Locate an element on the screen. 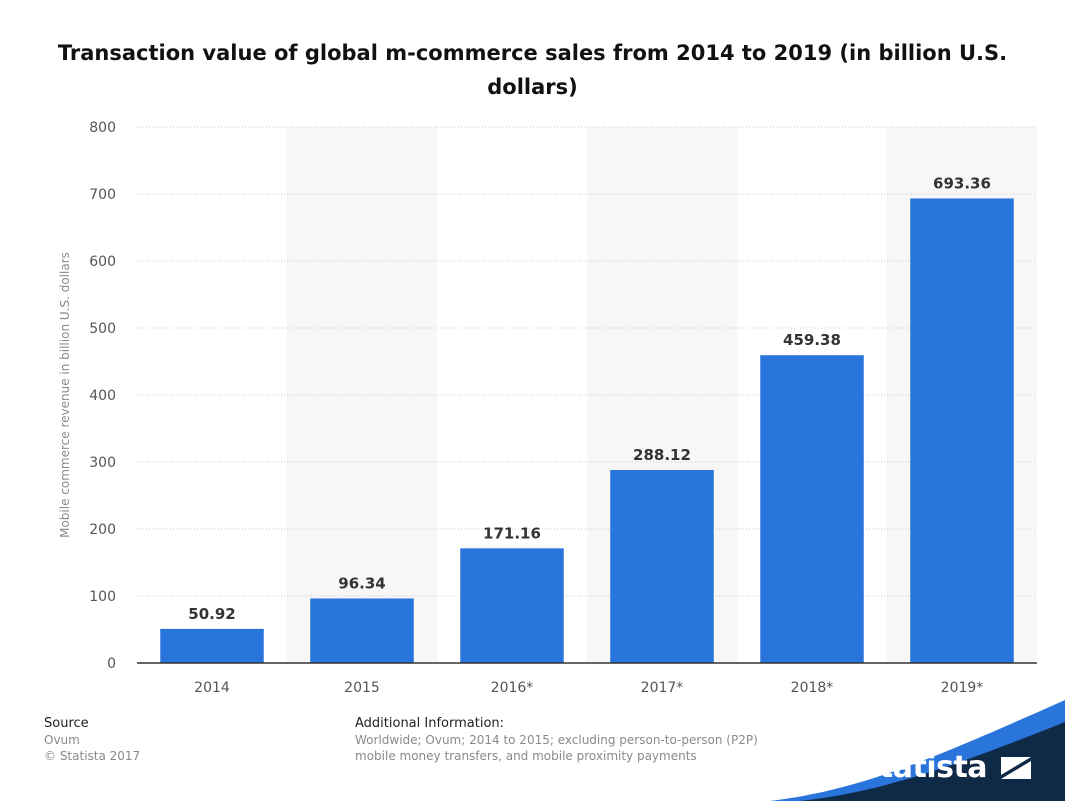  x-tick-label: 2015 is located at coordinates (362, 688).